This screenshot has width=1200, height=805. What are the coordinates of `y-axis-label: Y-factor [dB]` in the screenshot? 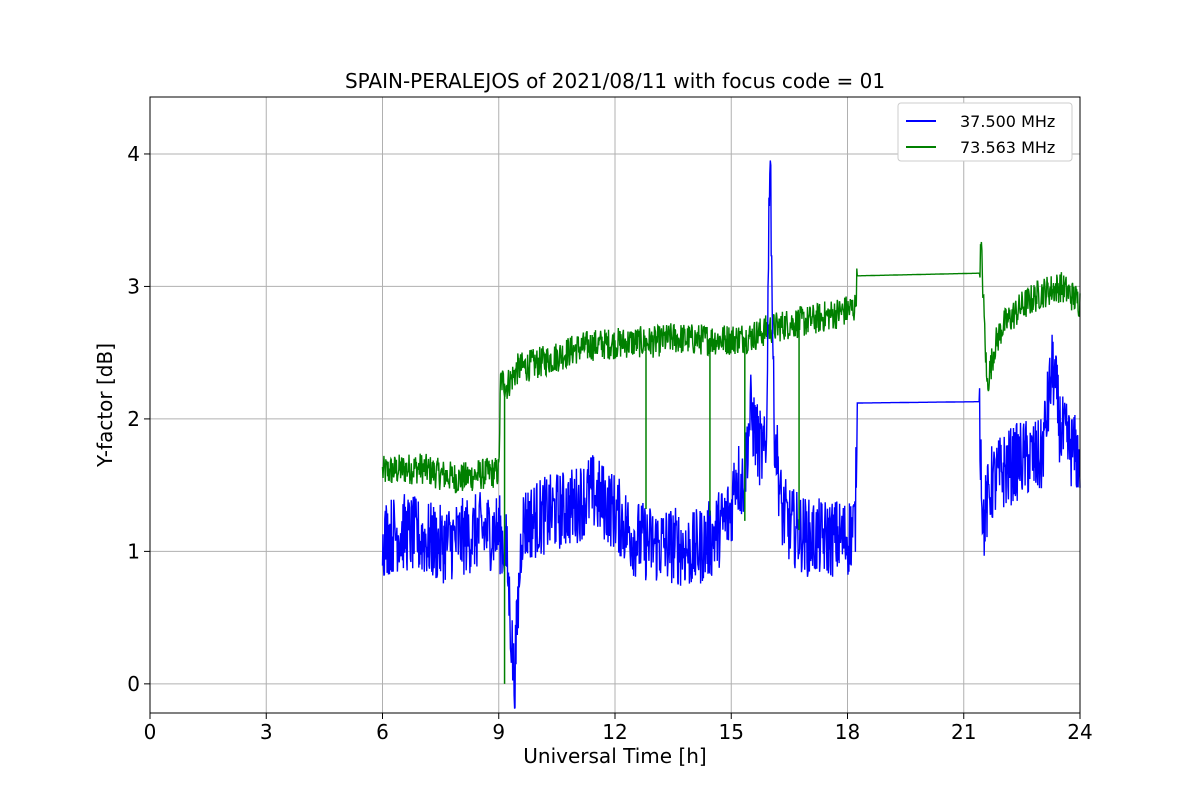 It's located at (105, 405).